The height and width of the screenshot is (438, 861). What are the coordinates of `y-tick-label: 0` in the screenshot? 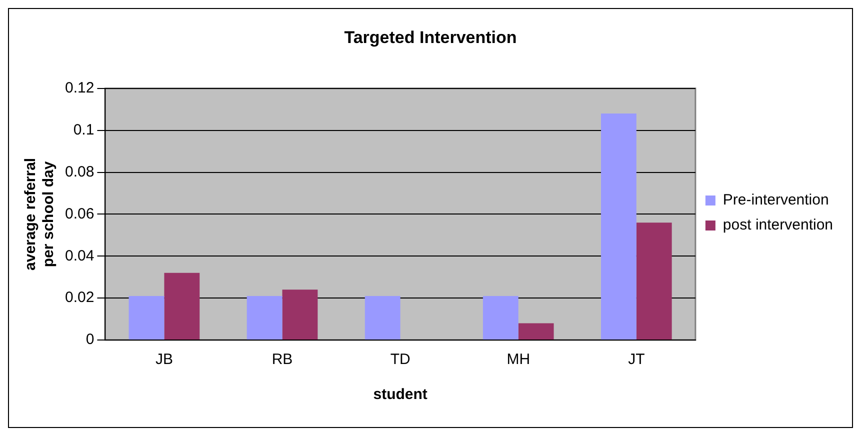 It's located at (90, 339).